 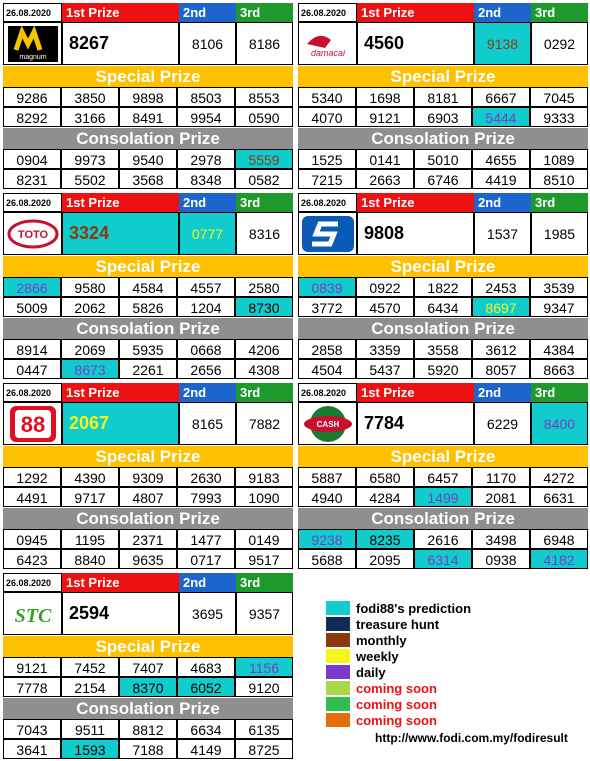 I want to click on consolation-number: 3359, so click(x=385, y=349).